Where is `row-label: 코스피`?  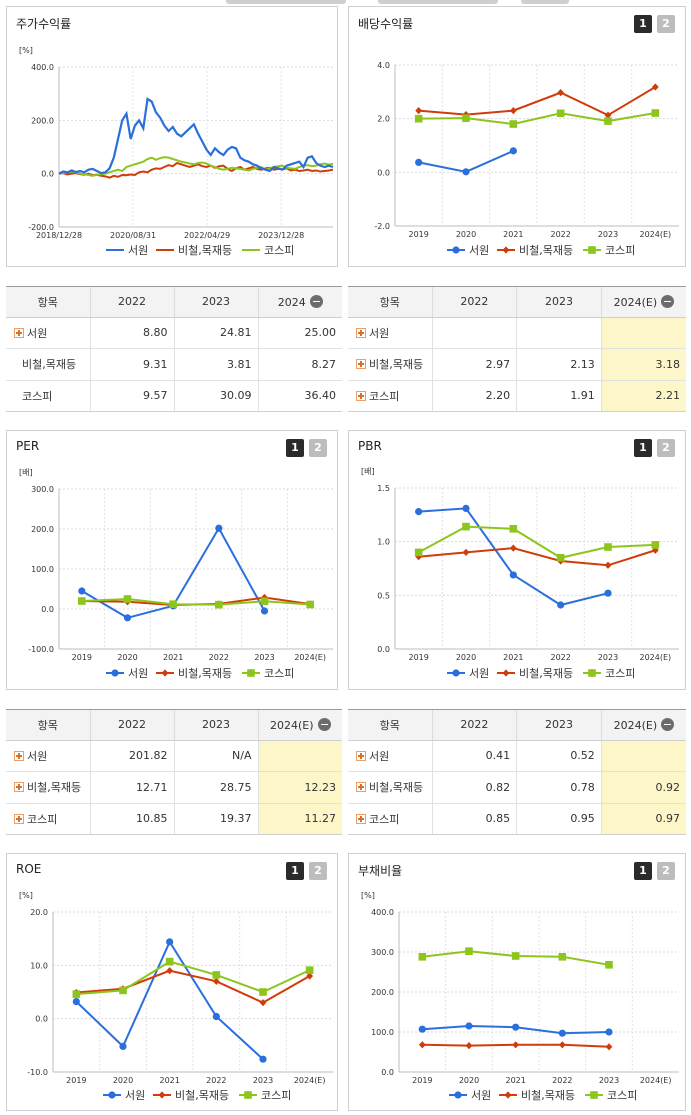
row-label: 코스피 is located at coordinates (384, 819).